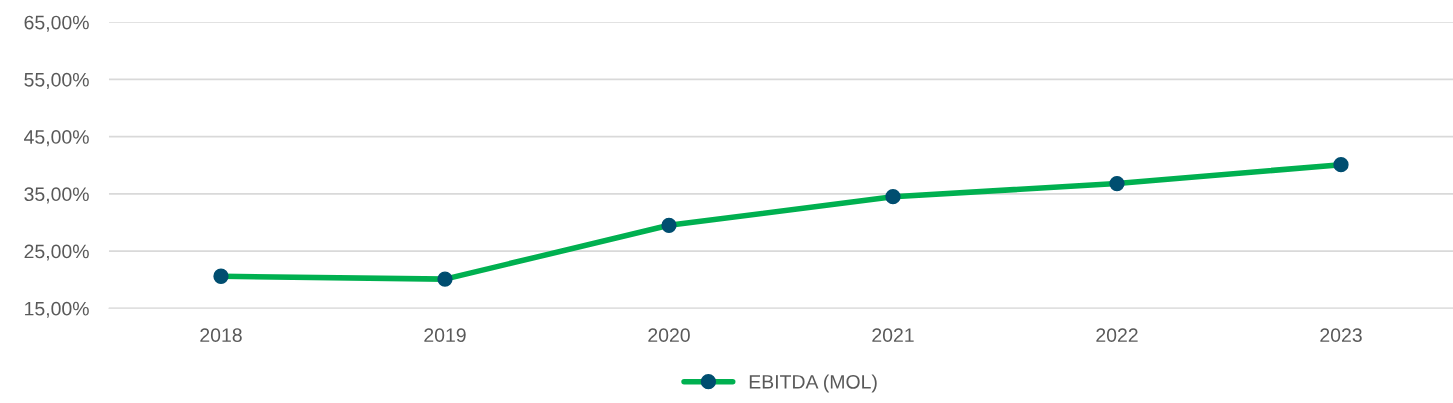  Describe the element at coordinates (1117, 335) in the screenshot. I see `x-tick-label: 2022` at that location.